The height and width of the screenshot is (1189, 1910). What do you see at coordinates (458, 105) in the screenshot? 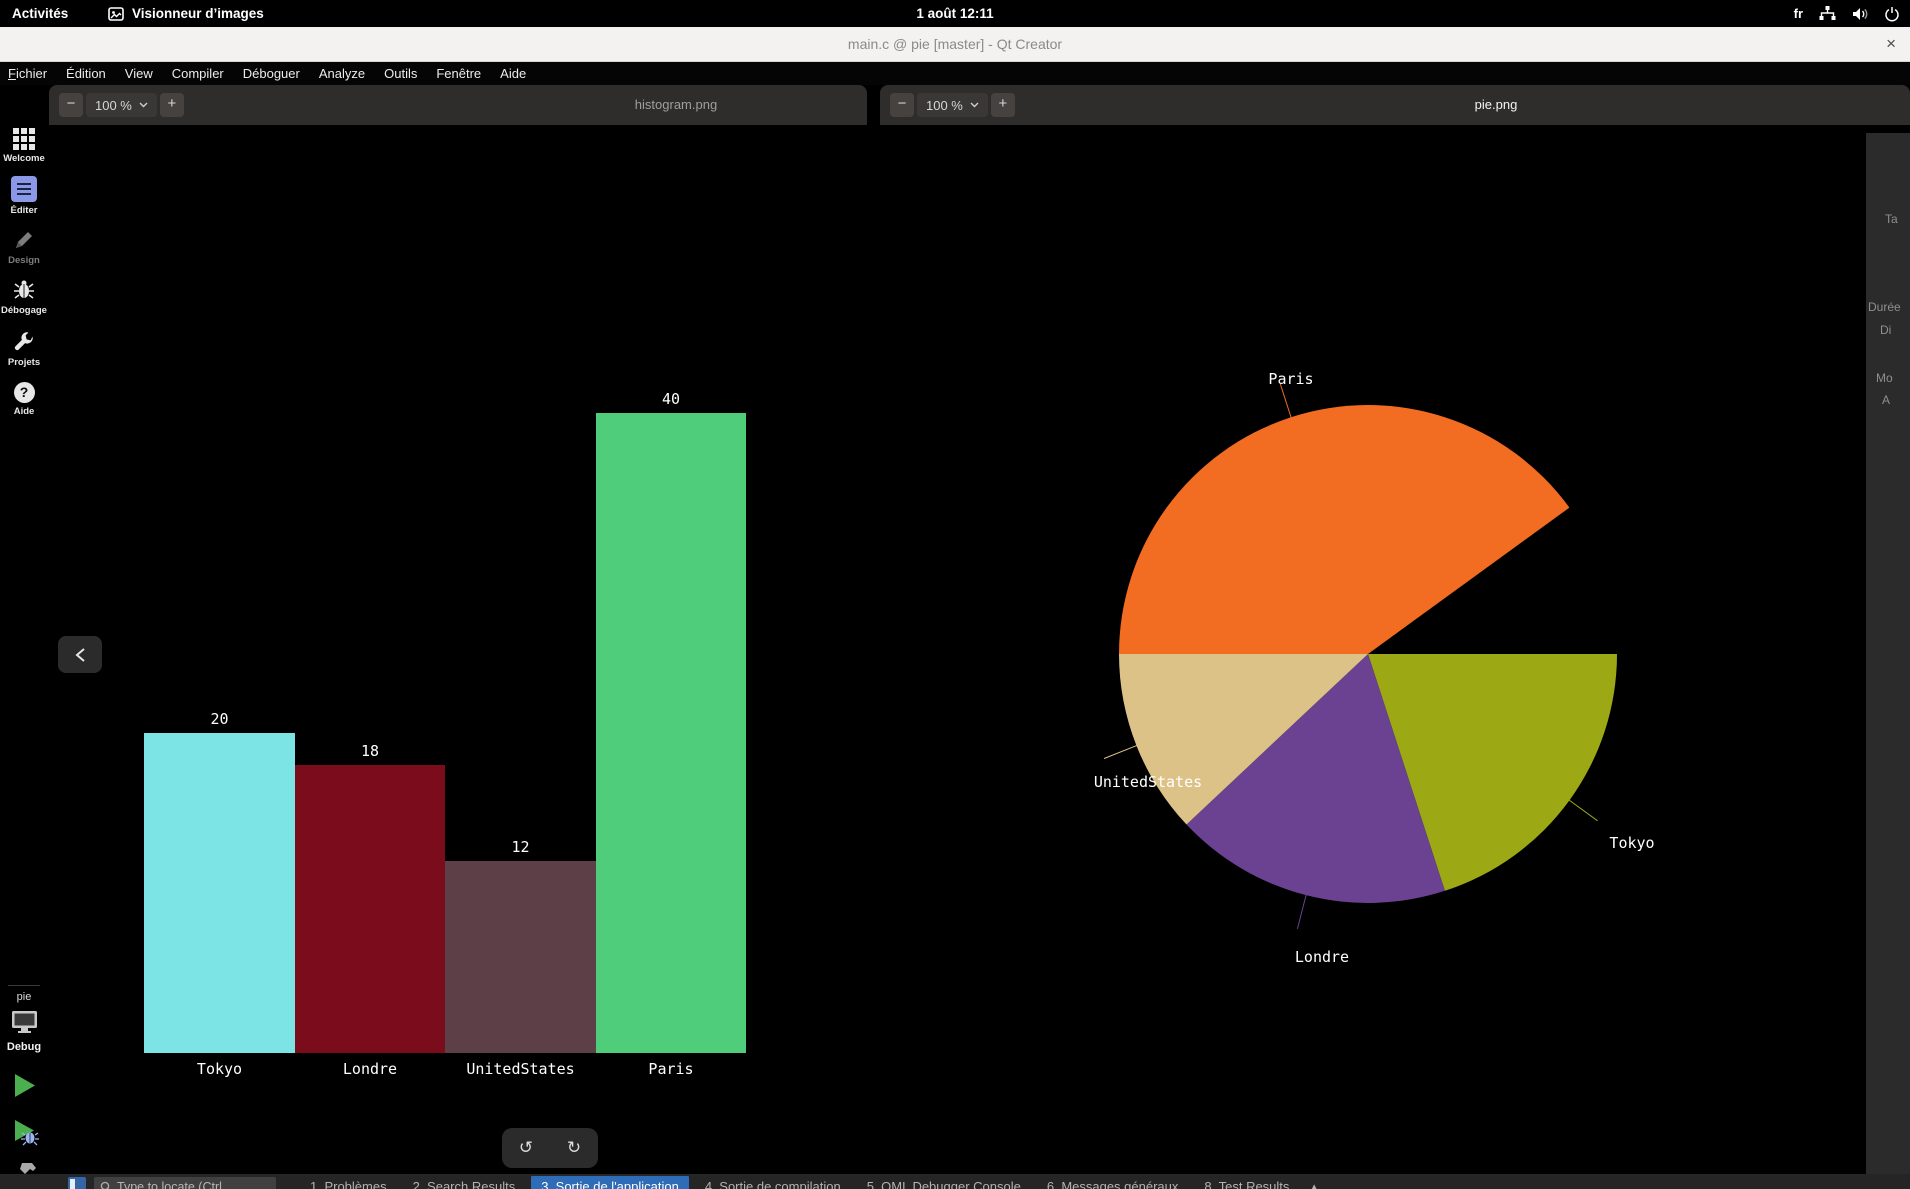
I see `viewer-toolbar-left: − 100 % +` at bounding box center [458, 105].